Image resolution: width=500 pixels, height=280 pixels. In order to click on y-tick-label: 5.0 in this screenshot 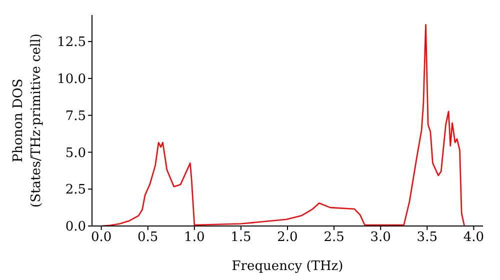, I will do `click(75, 153)`.